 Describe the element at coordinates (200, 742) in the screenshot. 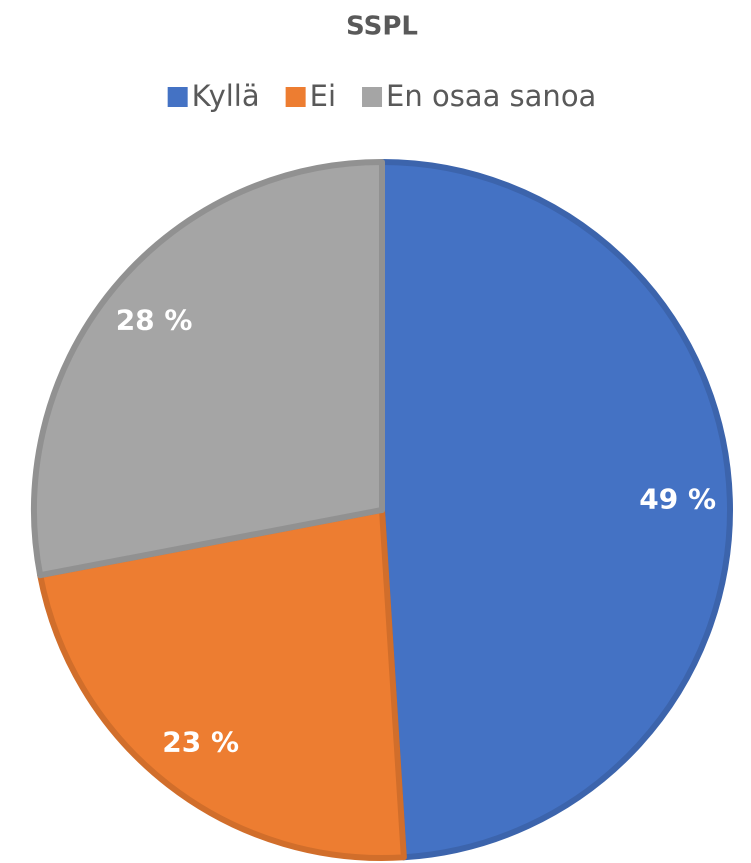

I see `data-label: 23 %` at that location.